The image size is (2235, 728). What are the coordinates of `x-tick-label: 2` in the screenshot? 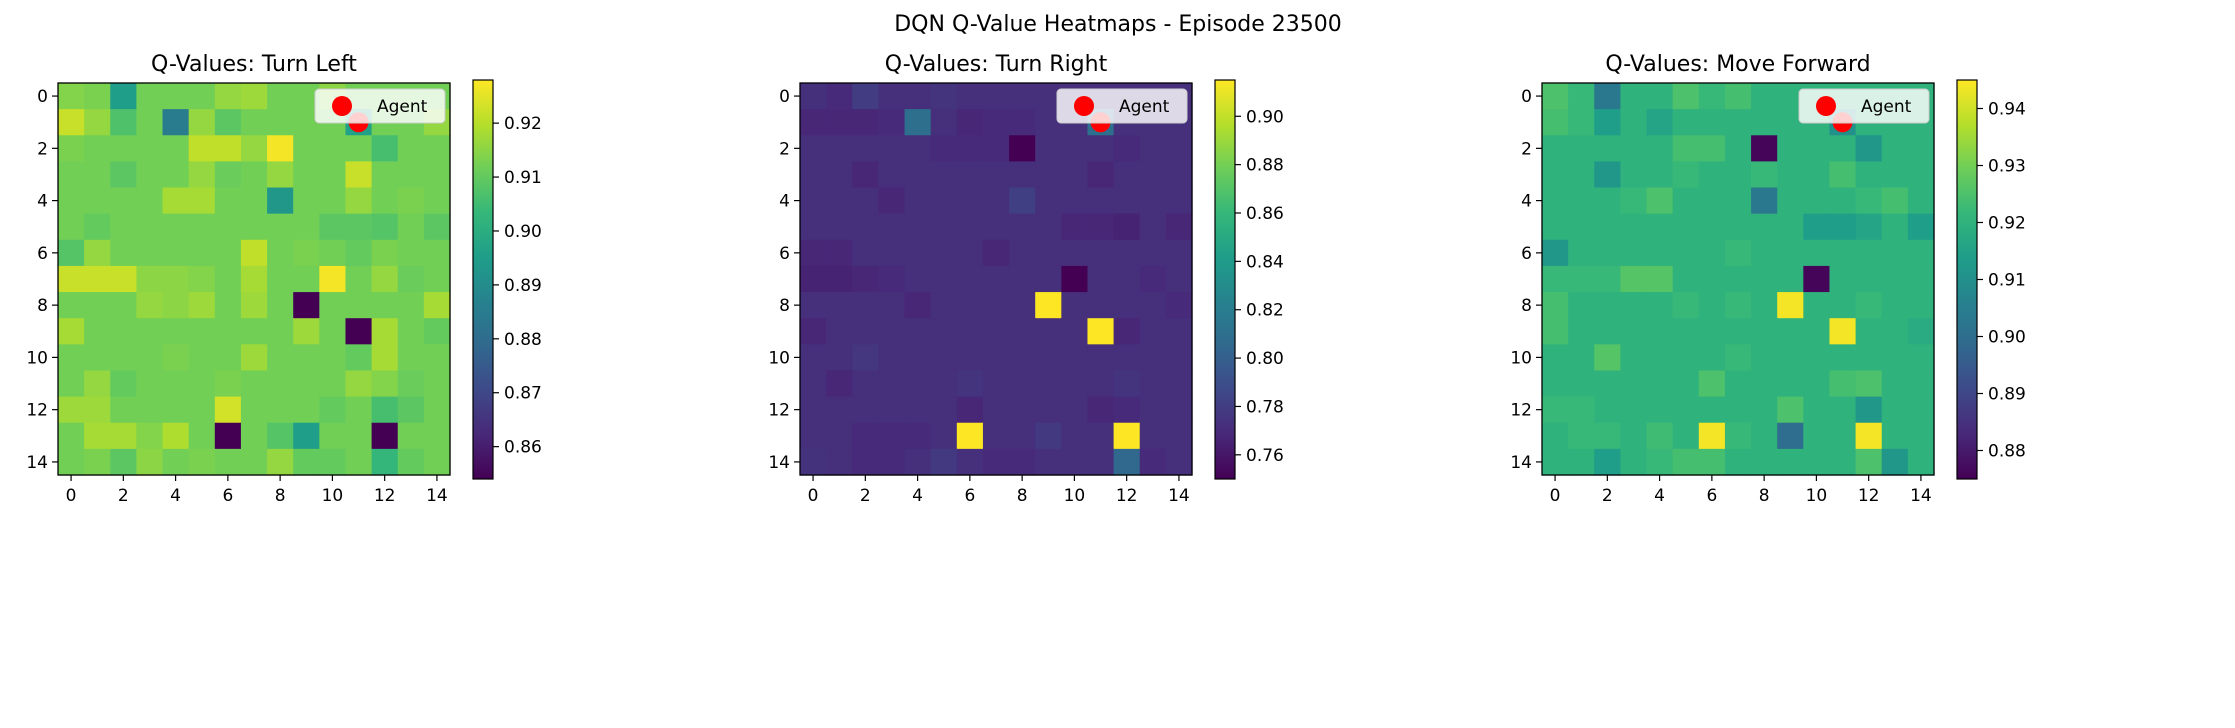 It's located at (123, 496).